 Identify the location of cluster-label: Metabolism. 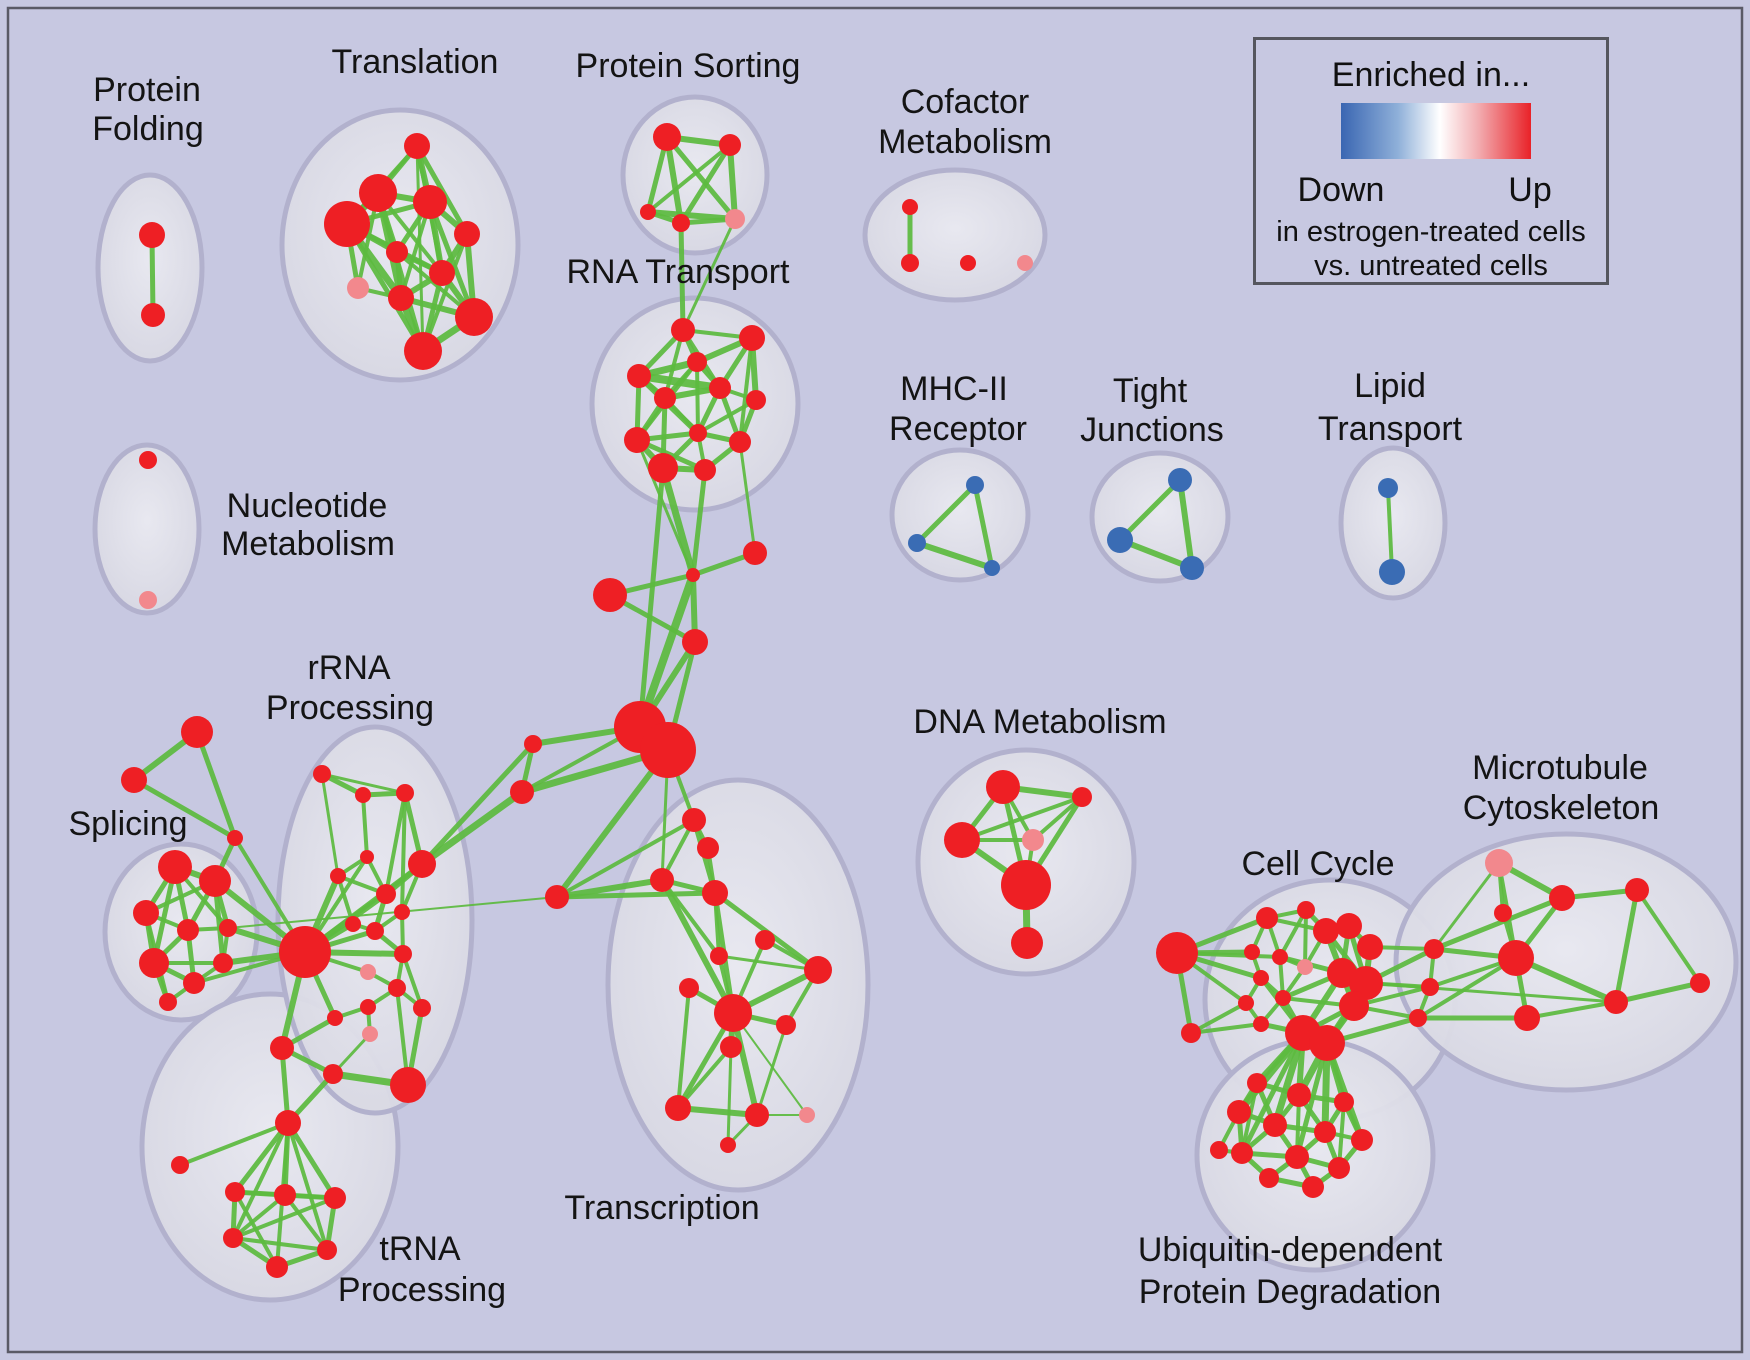
(965, 142).